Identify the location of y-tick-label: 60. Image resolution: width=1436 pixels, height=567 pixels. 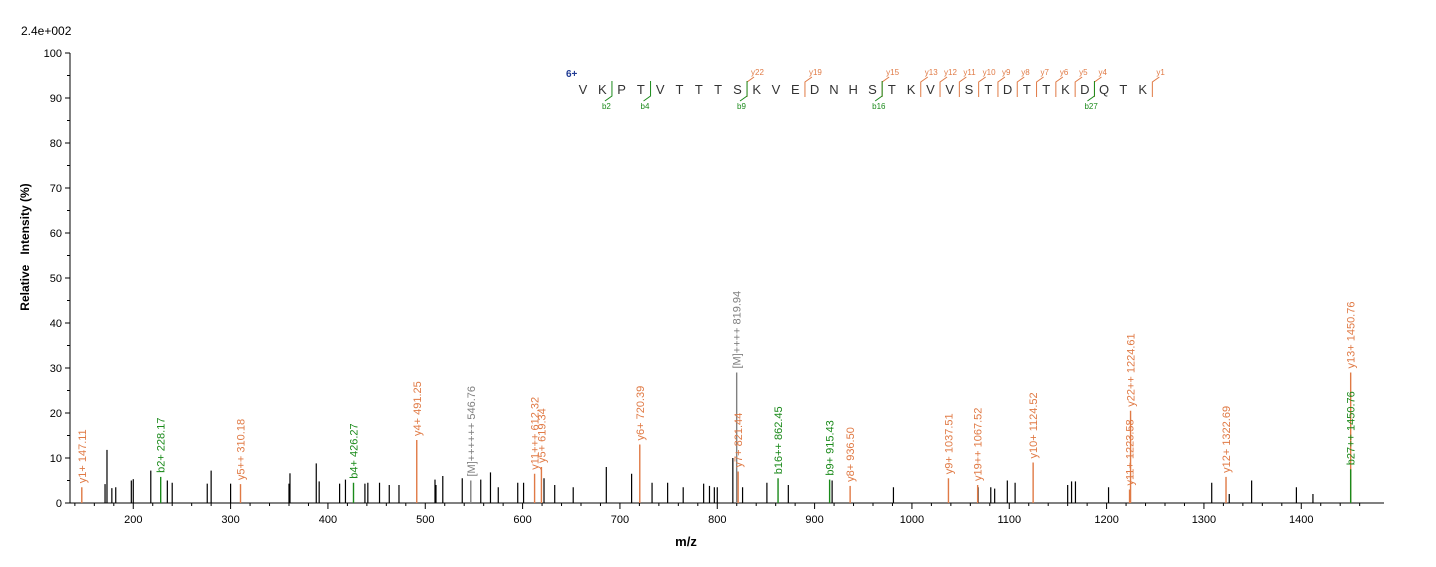
(56, 234).